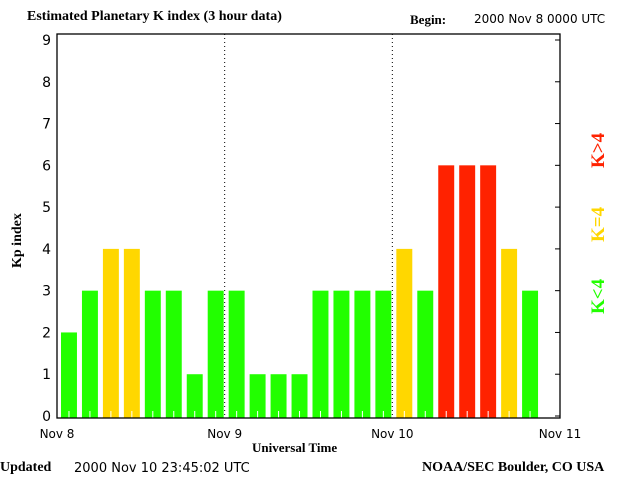 Image resolution: width=640 pixels, height=480 pixels. What do you see at coordinates (46, 417) in the screenshot?
I see `y-tick-label: 0` at bounding box center [46, 417].